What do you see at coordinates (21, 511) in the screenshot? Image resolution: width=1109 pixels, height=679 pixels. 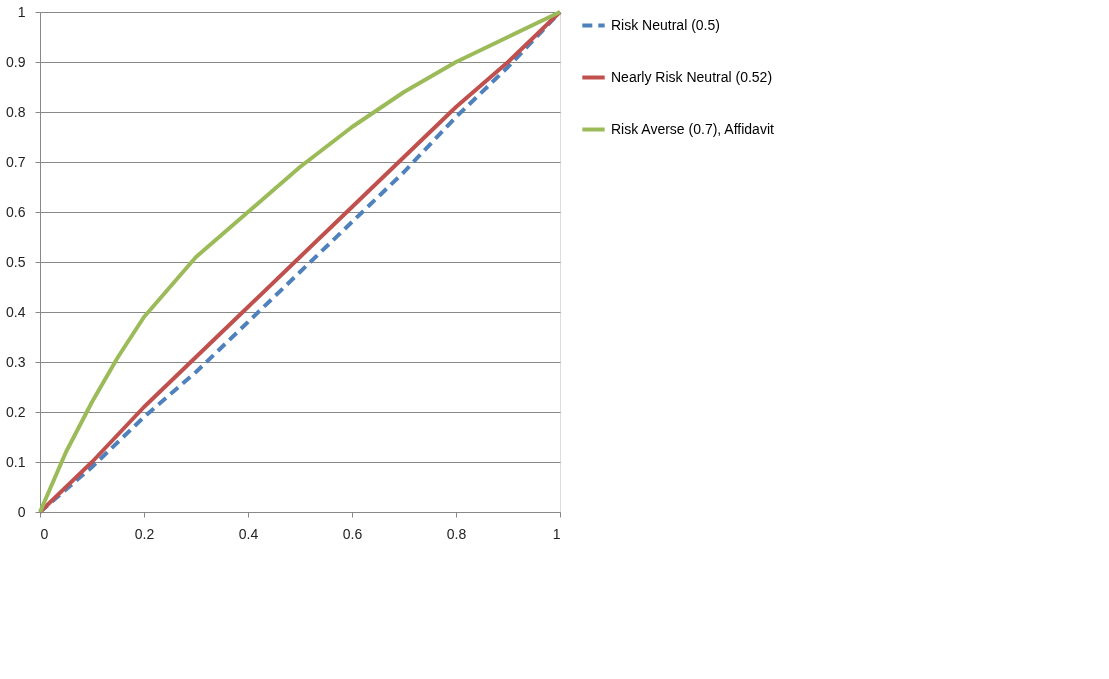 I see `y-tick-label: 0` at bounding box center [21, 511].